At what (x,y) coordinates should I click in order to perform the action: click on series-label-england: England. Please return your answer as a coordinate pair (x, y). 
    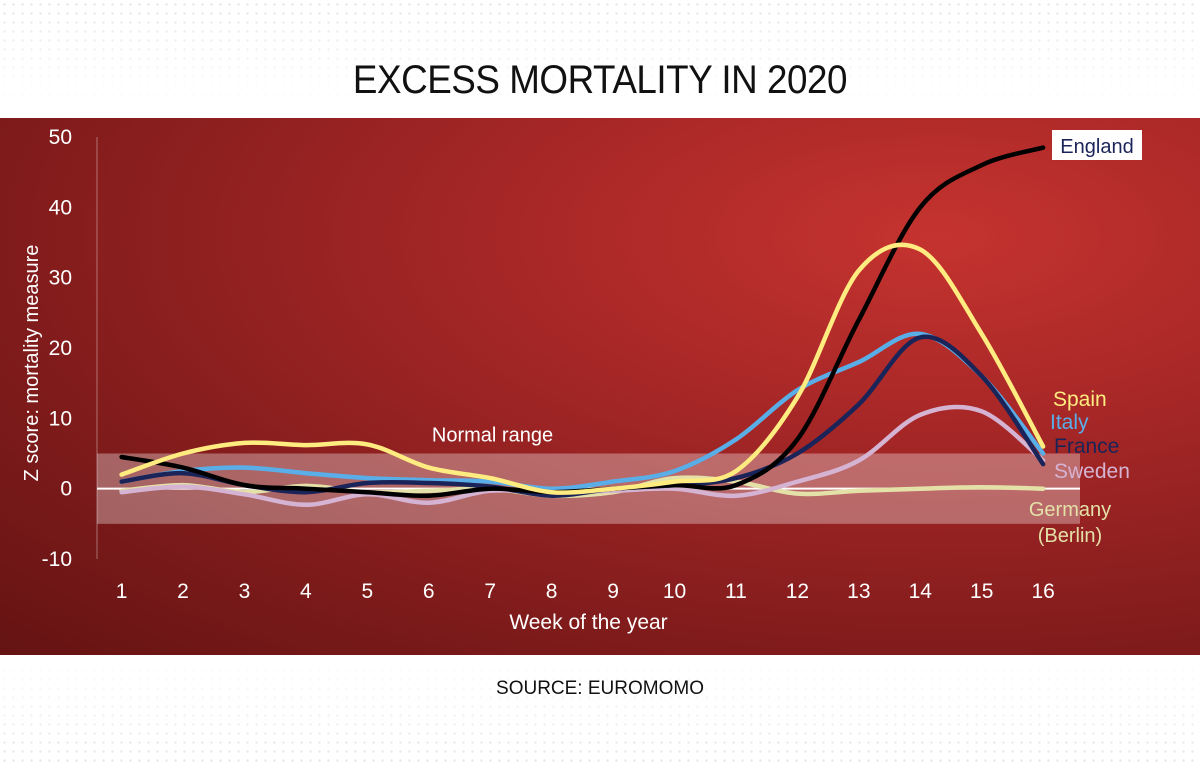
    Looking at the image, I should click on (1097, 145).